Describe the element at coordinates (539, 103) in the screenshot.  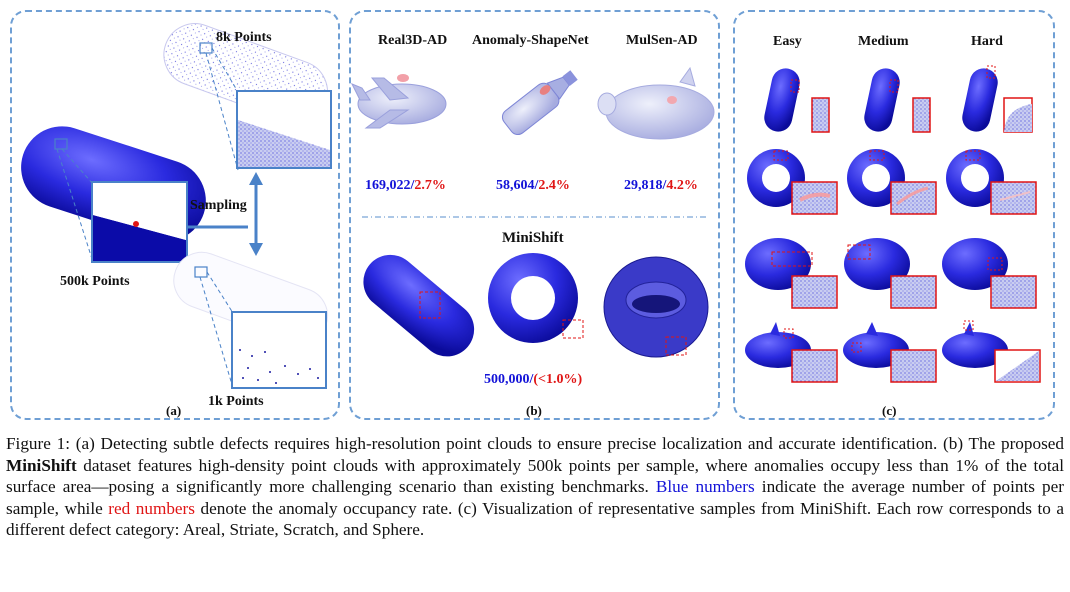
I see `bottle-shape` at that location.